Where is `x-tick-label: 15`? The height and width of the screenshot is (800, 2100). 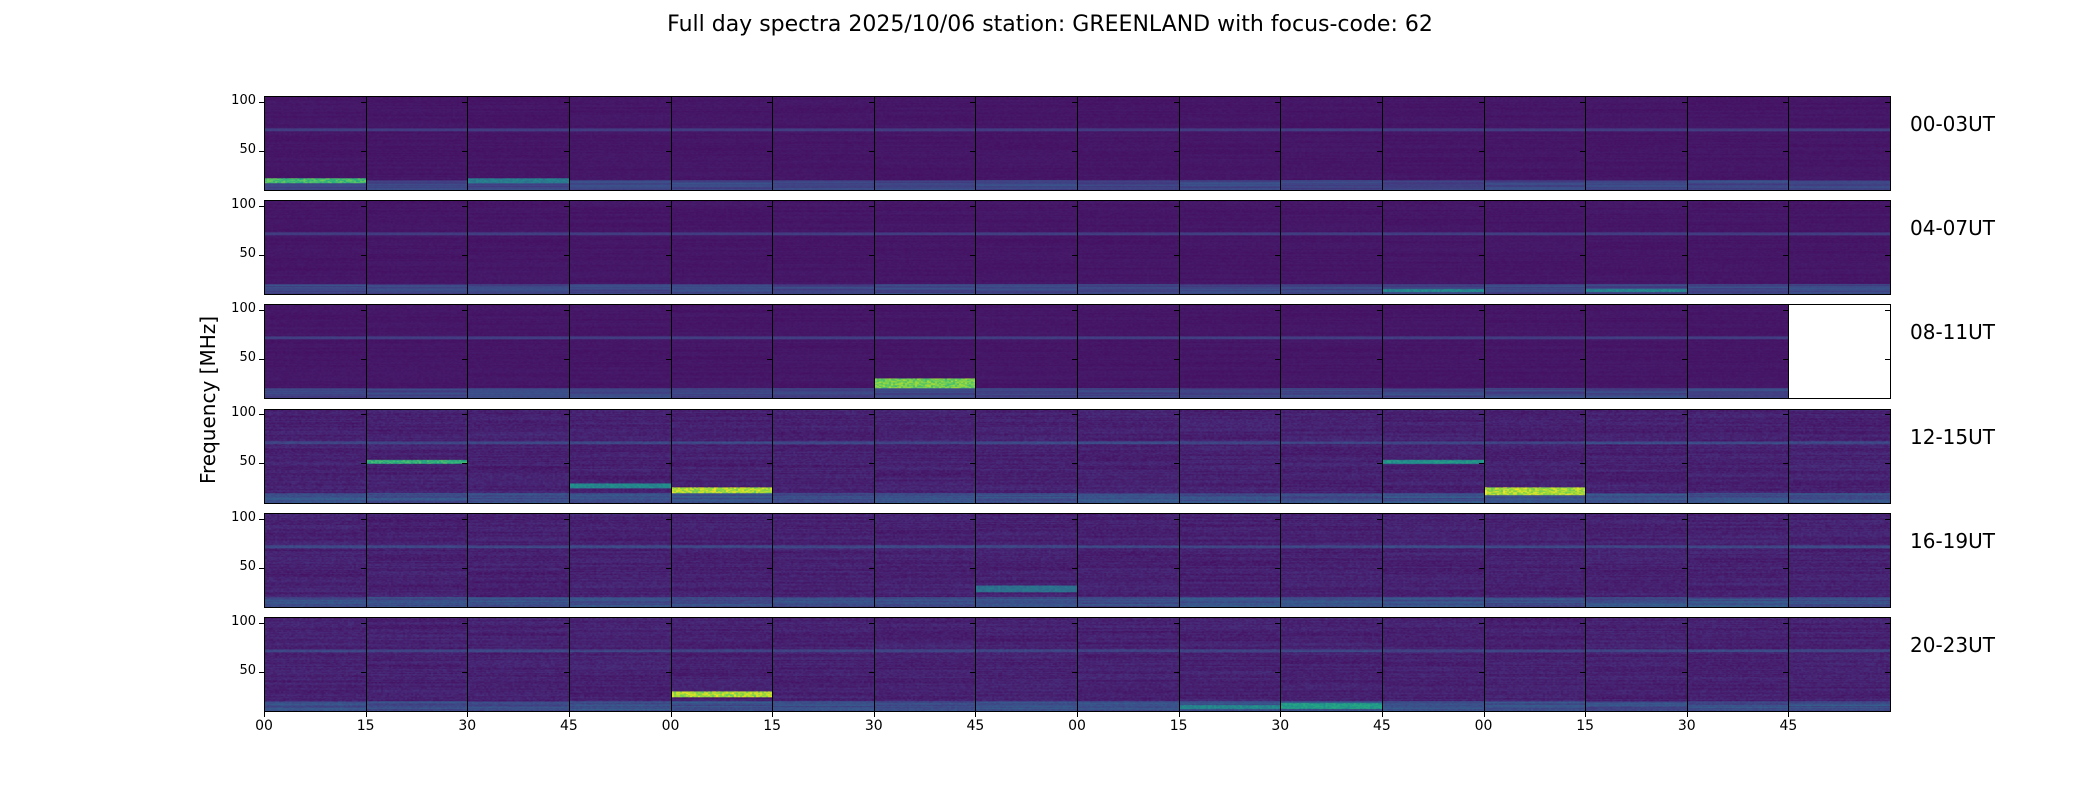
x-tick-label: 15 is located at coordinates (1585, 726).